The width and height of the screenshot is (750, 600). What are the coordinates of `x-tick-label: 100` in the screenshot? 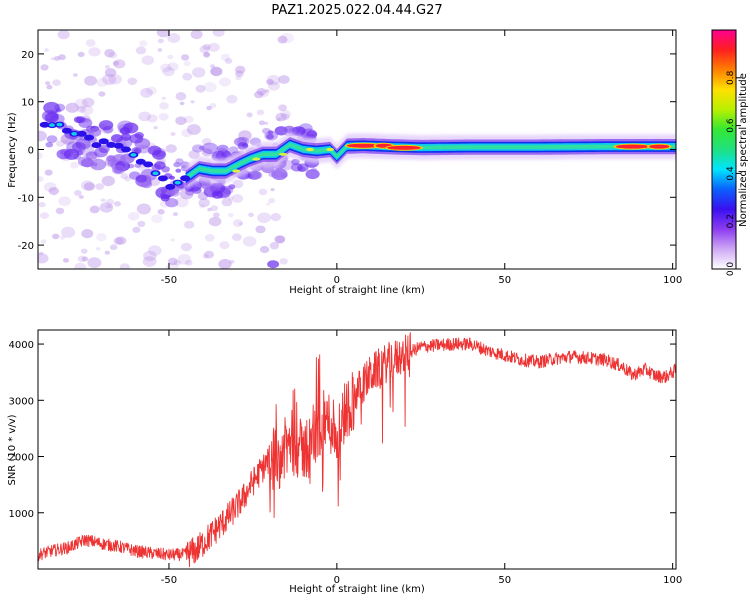 It's located at (672, 280).